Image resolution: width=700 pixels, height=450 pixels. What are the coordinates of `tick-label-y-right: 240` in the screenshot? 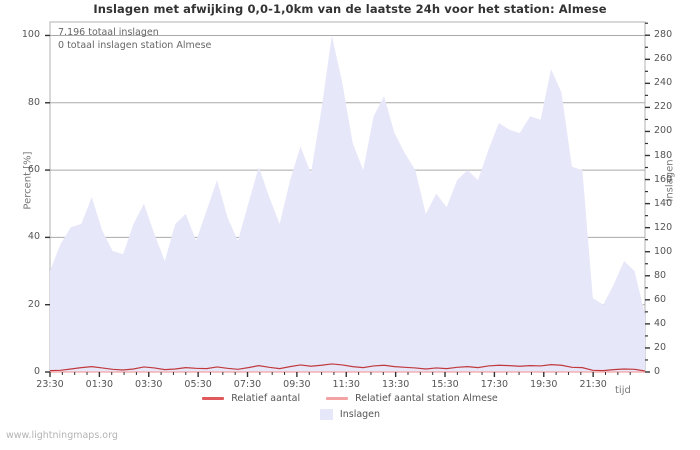 It's located at (663, 83).